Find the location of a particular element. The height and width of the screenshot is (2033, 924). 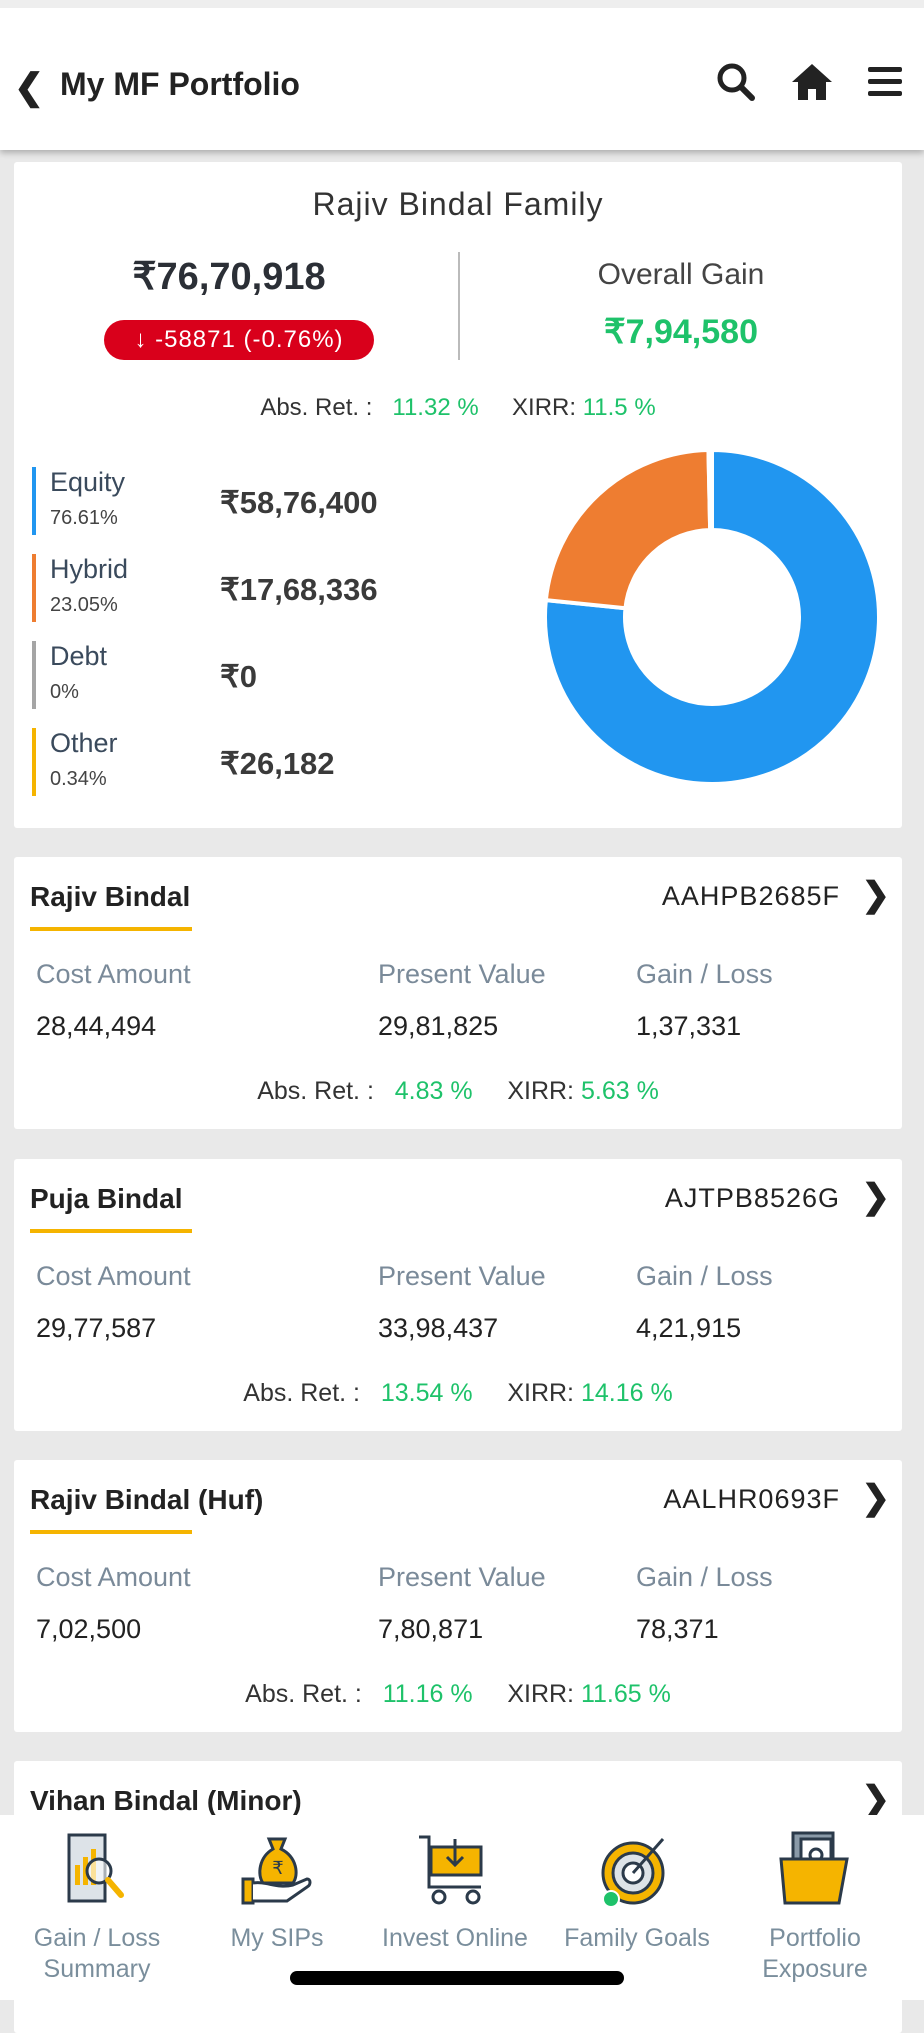

money-bag-hand-icon: ₹ is located at coordinates (276, 1871).